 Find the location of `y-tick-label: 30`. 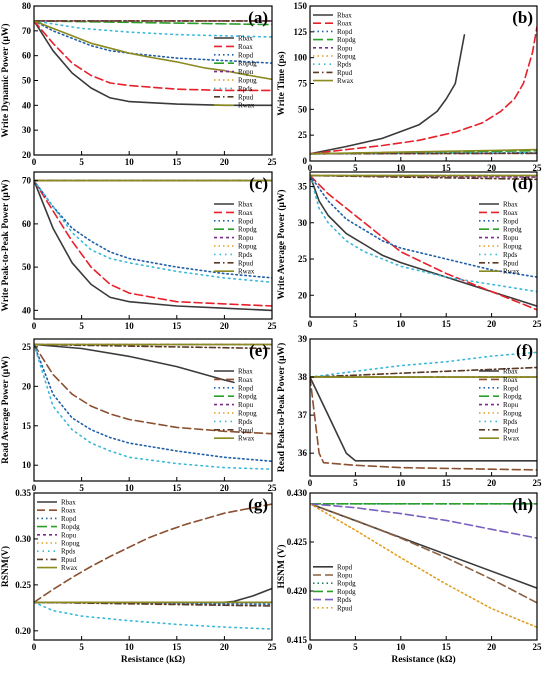

y-tick-label: 30 is located at coordinates (303, 223).